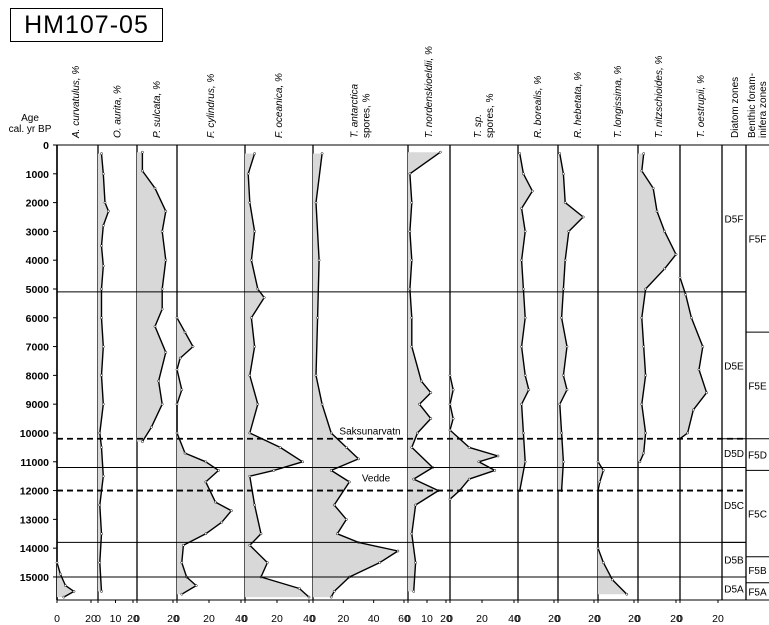  What do you see at coordinates (752, 105) in the screenshot?
I see `foram-zones-header: Benthic foram-` at bounding box center [752, 105].